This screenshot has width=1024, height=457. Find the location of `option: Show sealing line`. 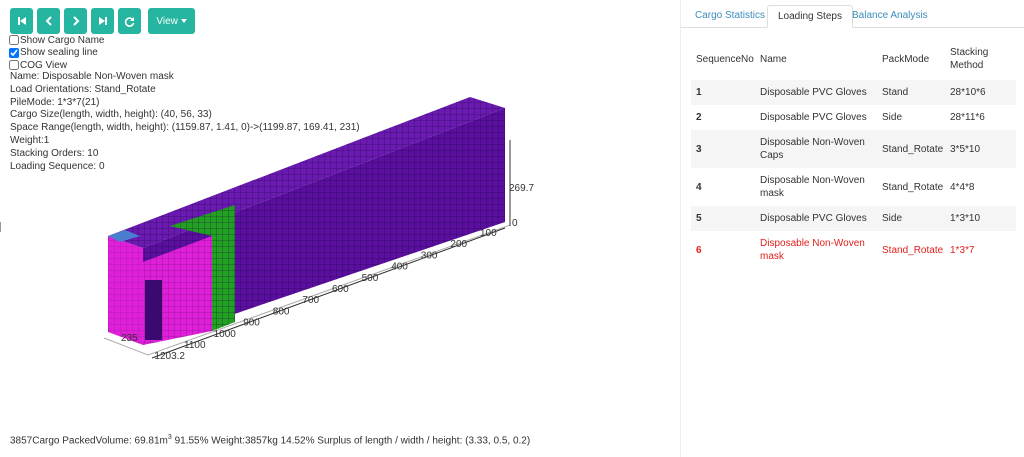

option: Show sealing line is located at coordinates (53, 53).